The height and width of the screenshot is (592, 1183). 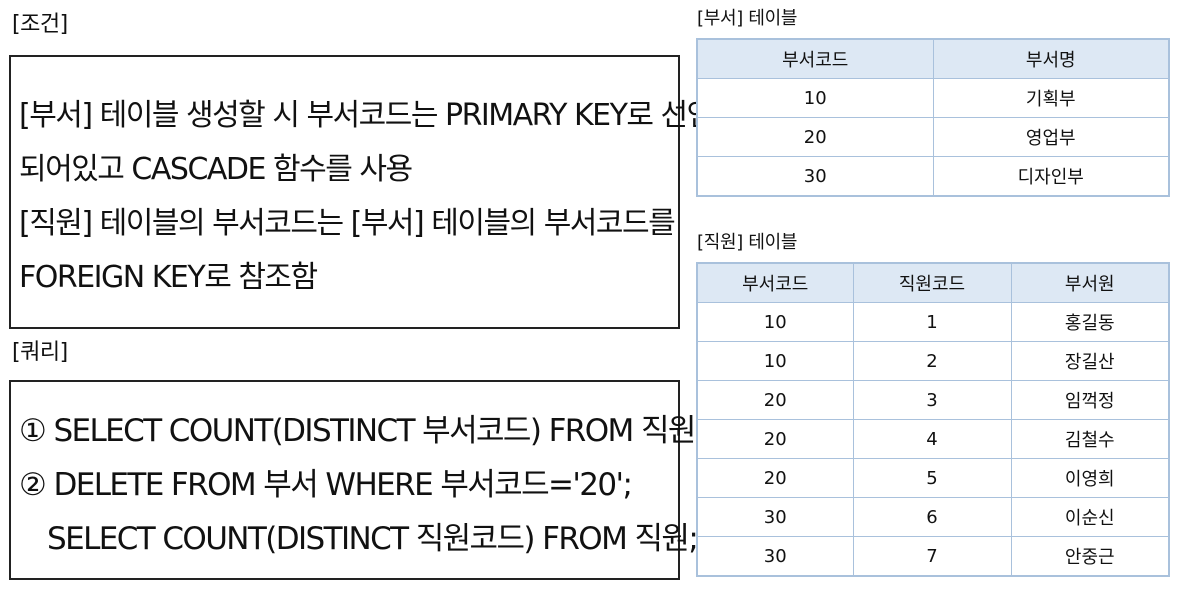 What do you see at coordinates (1051, 98) in the screenshot?
I see `table-cell: 기획부` at bounding box center [1051, 98].